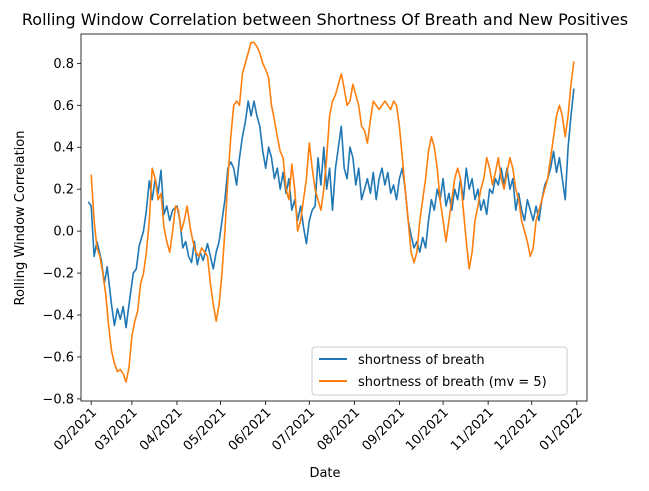 The width and height of the screenshot is (649, 491). I want to click on legend-label-shortness-of-breath: shortness of breath, so click(421, 360).